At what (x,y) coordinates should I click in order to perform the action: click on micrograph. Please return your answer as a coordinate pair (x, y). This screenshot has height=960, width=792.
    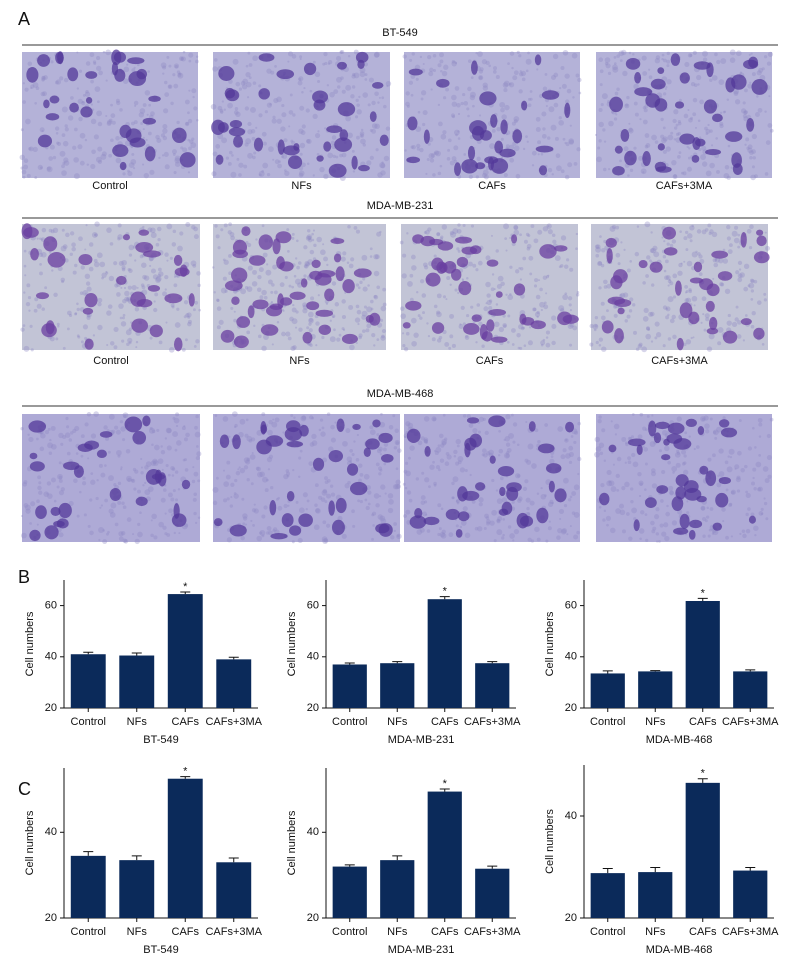
    Looking at the image, I should click on (301, 115).